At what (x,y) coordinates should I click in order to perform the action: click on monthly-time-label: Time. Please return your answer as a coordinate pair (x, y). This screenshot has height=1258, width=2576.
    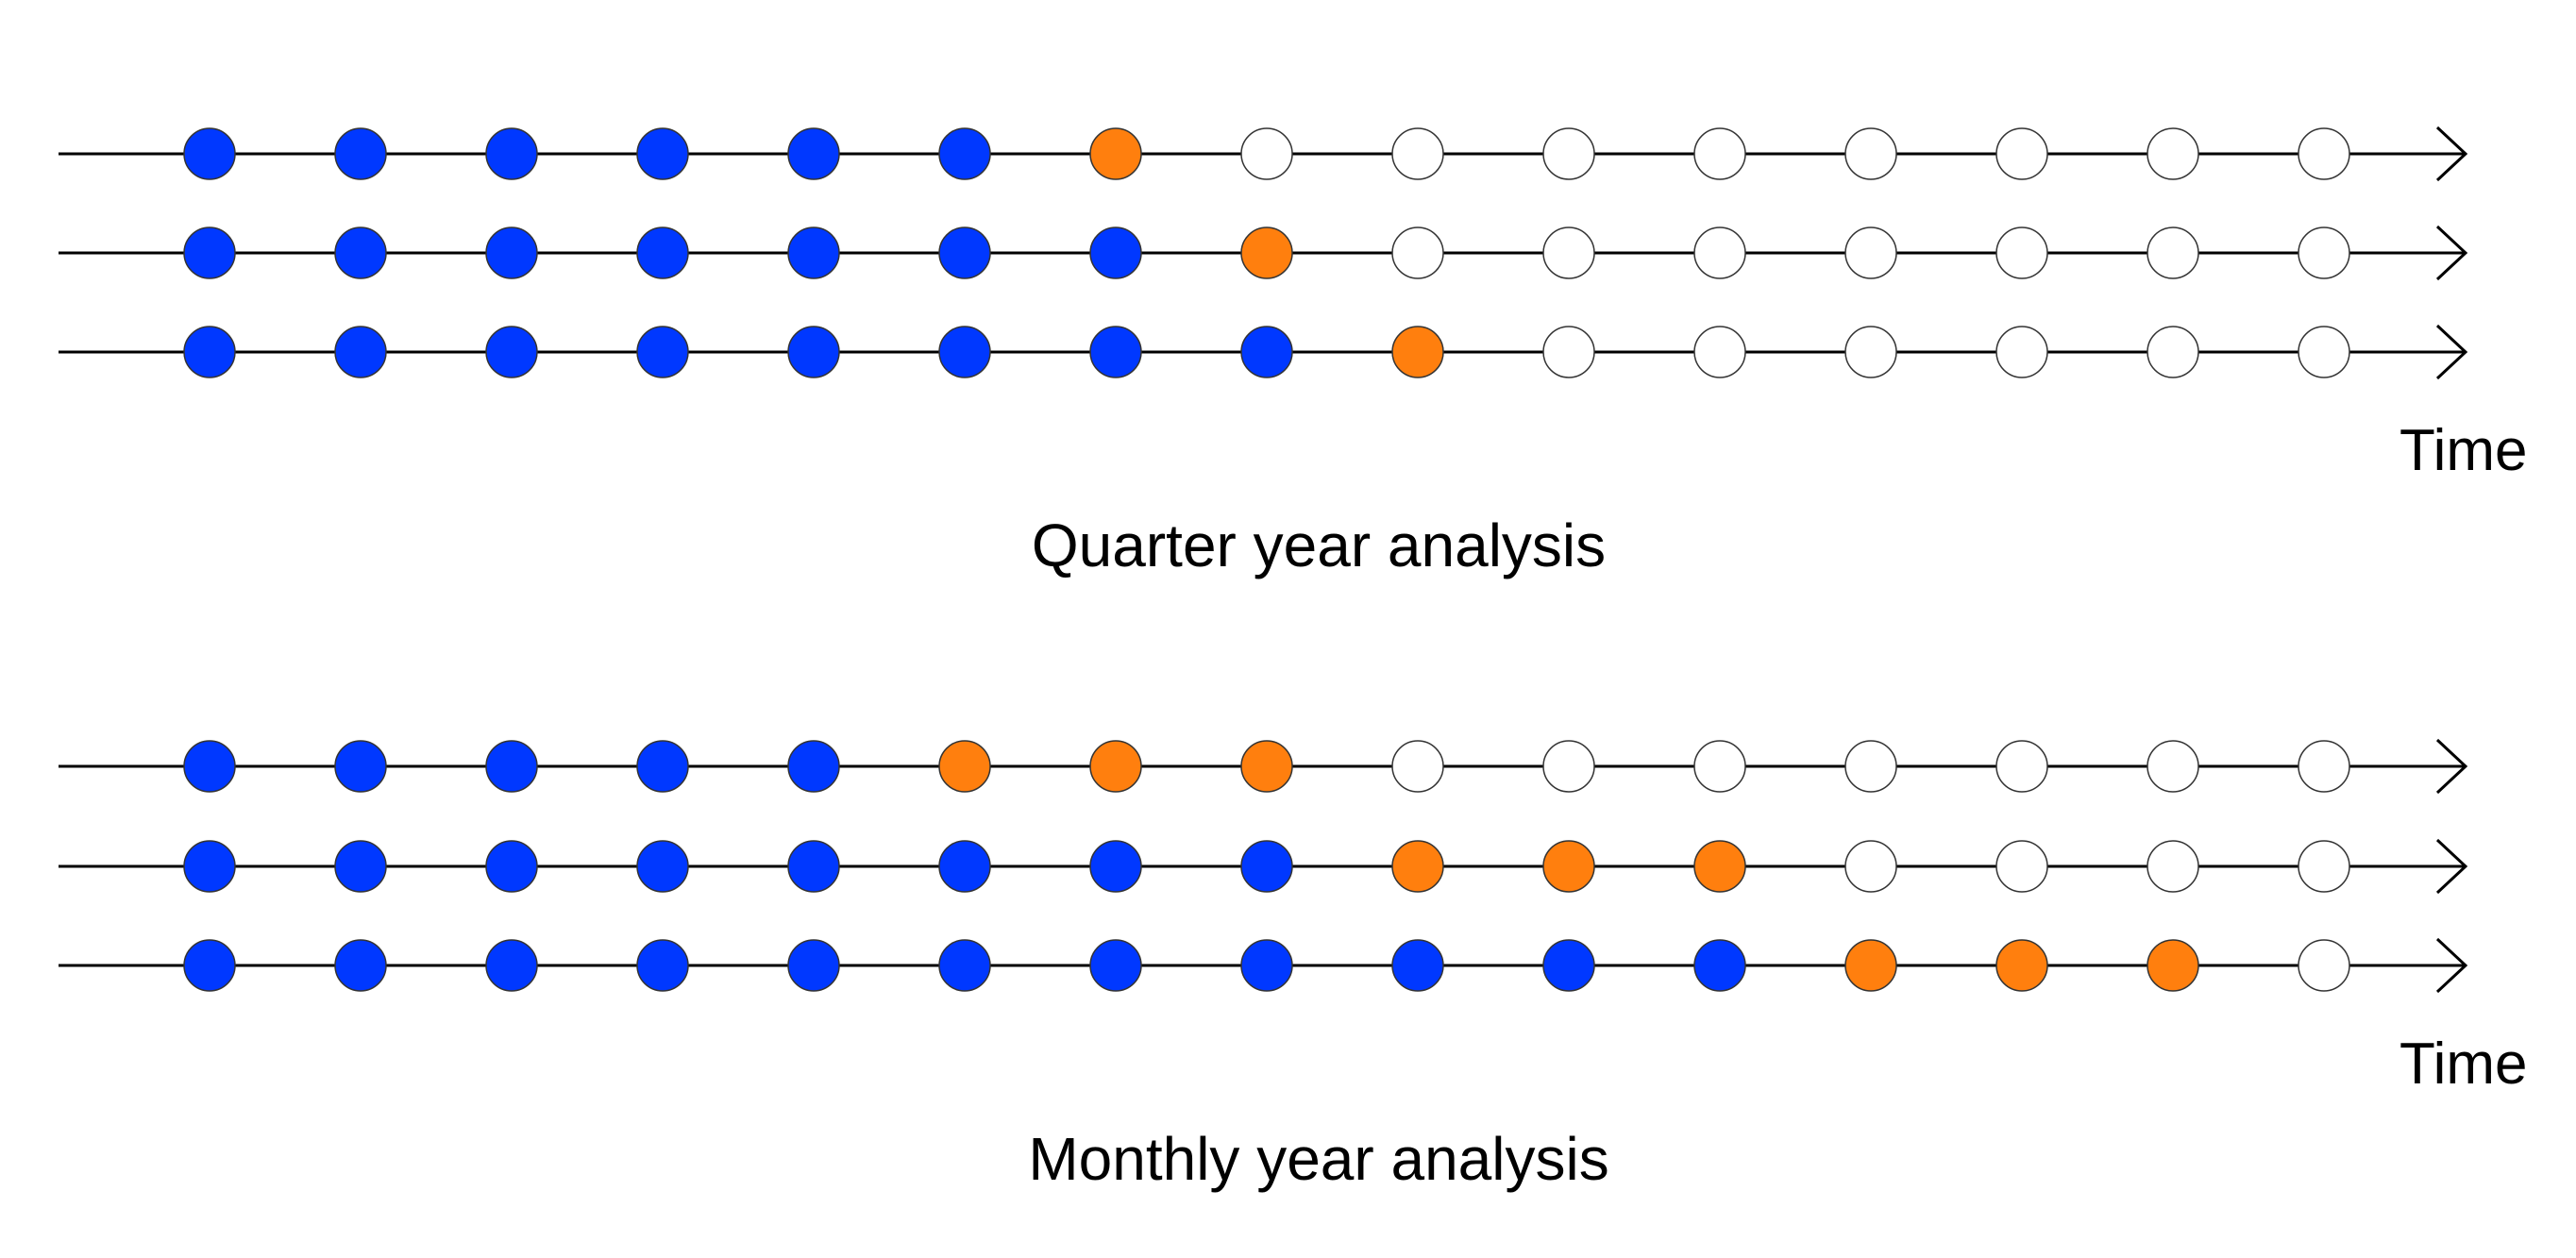
    Looking at the image, I should click on (2463, 1064).